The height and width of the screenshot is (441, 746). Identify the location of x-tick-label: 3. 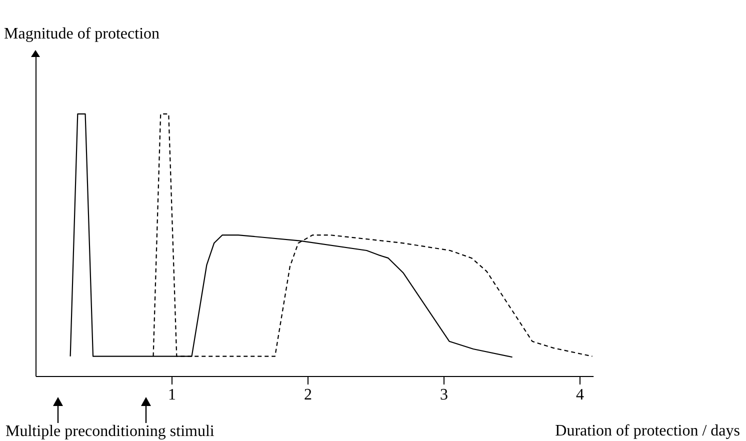
(444, 395).